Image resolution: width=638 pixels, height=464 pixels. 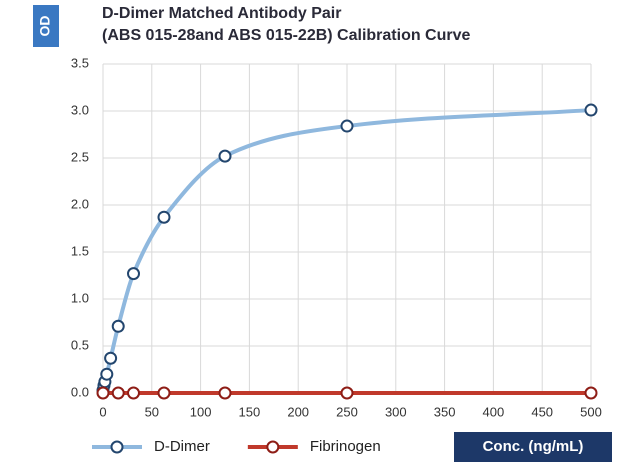 I want to click on y-tick-label: 1.5, so click(x=80, y=250).